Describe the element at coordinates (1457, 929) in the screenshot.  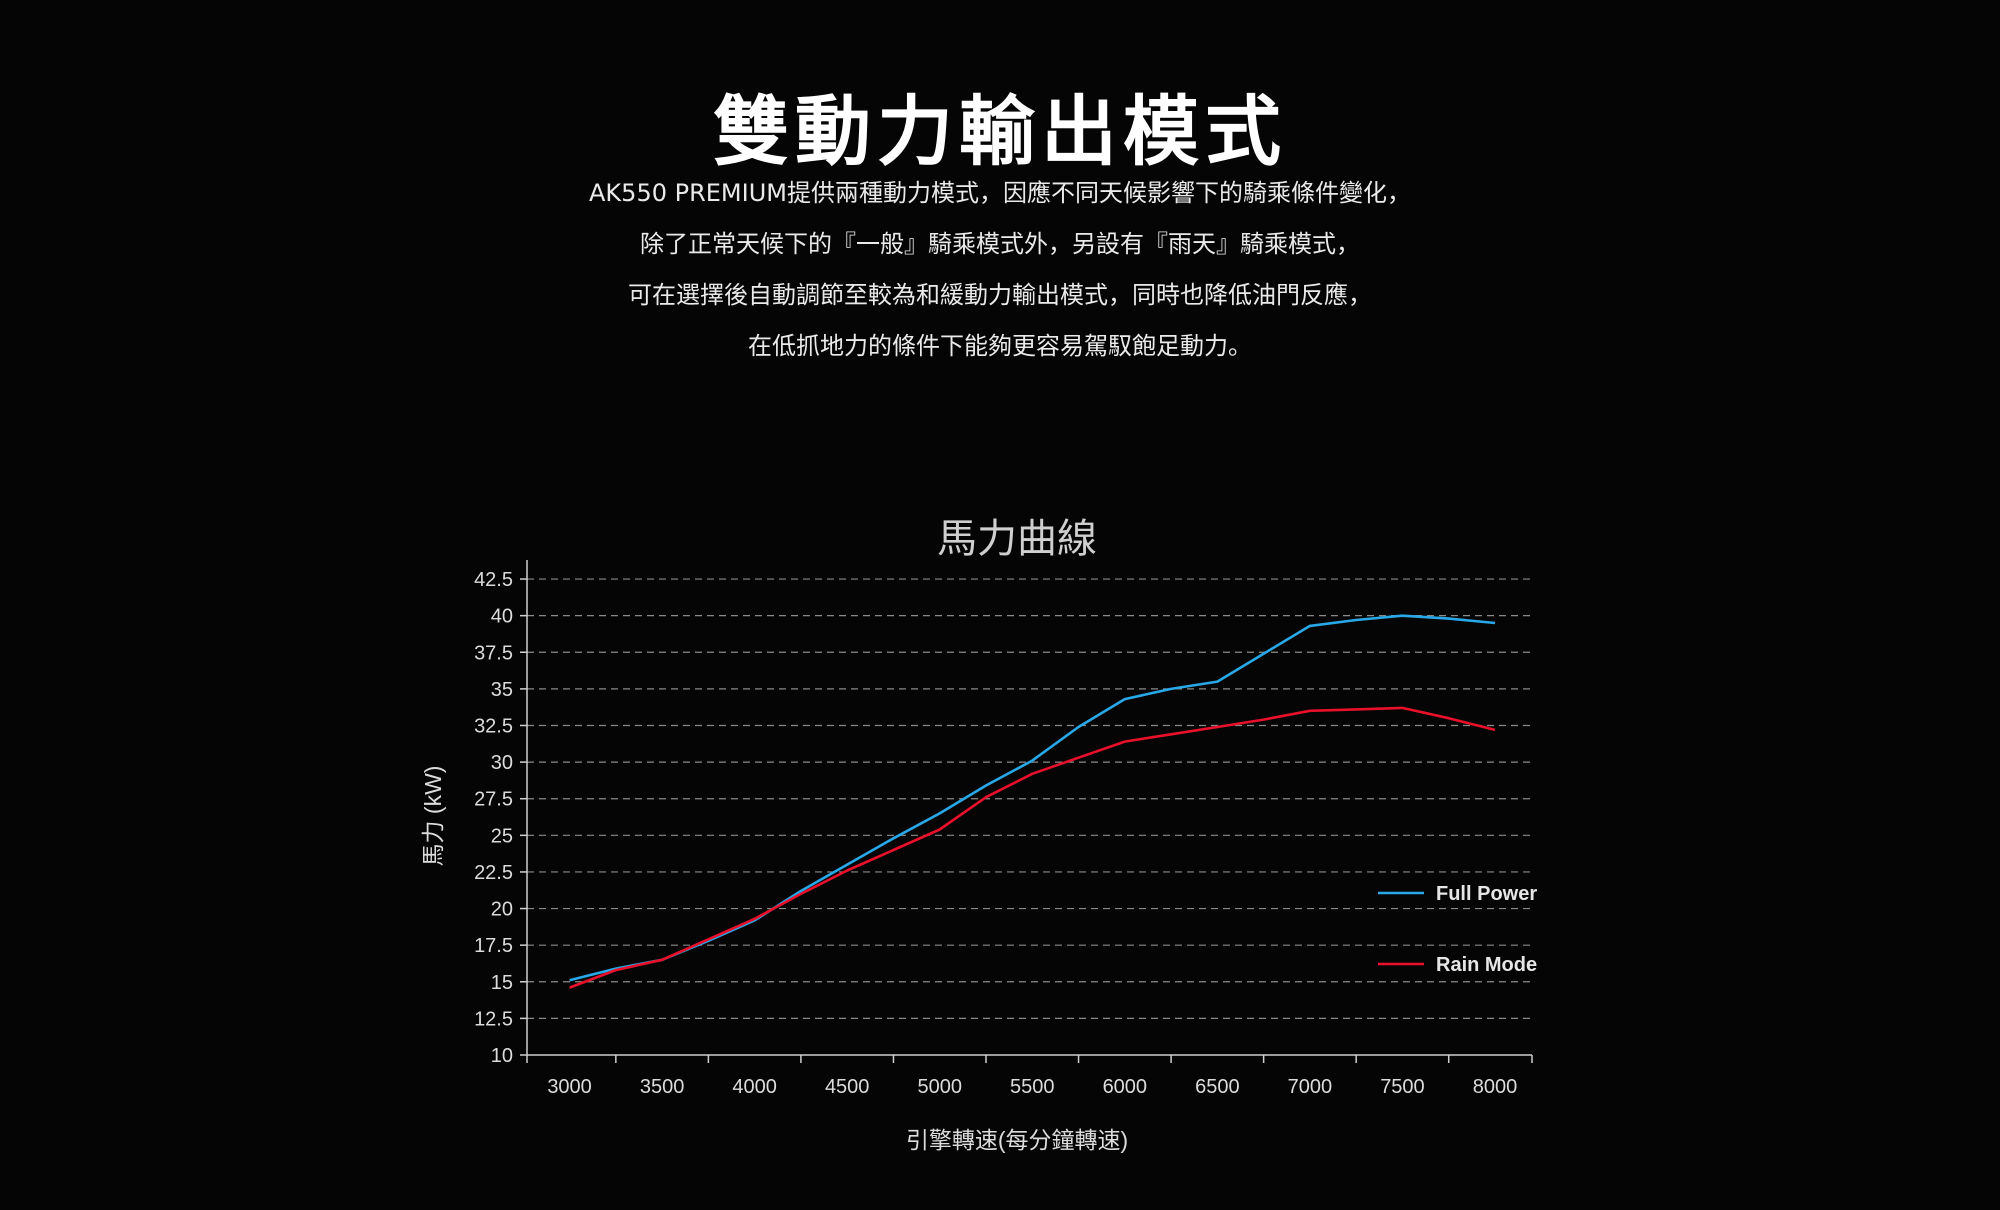
I see `legend: Full Power Rain Mode` at that location.